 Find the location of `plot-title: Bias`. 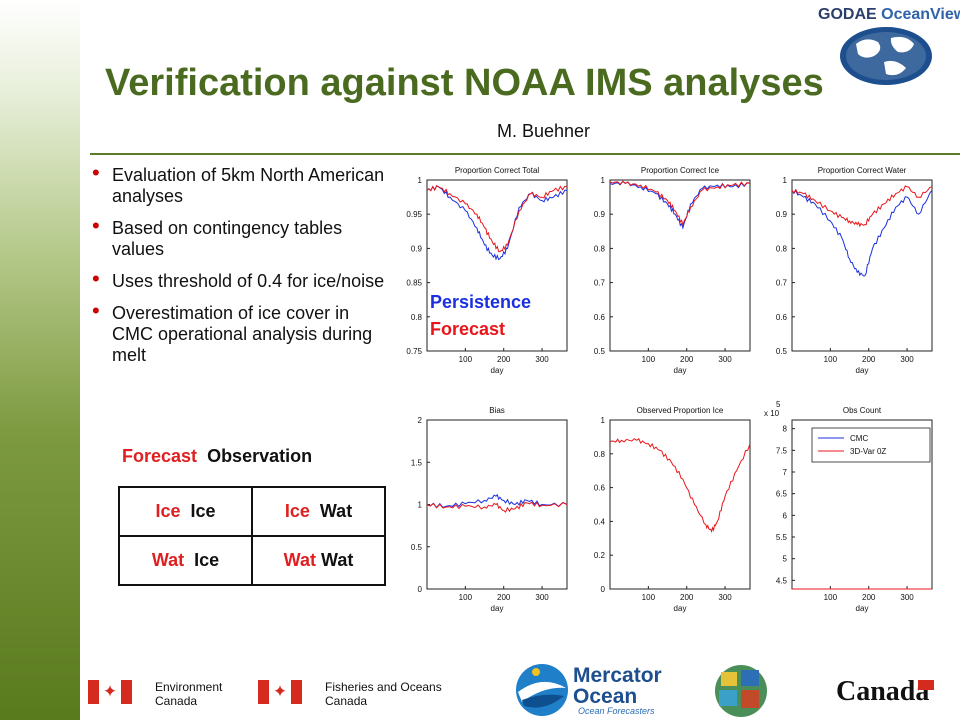

plot-title: Bias is located at coordinates (497, 410).